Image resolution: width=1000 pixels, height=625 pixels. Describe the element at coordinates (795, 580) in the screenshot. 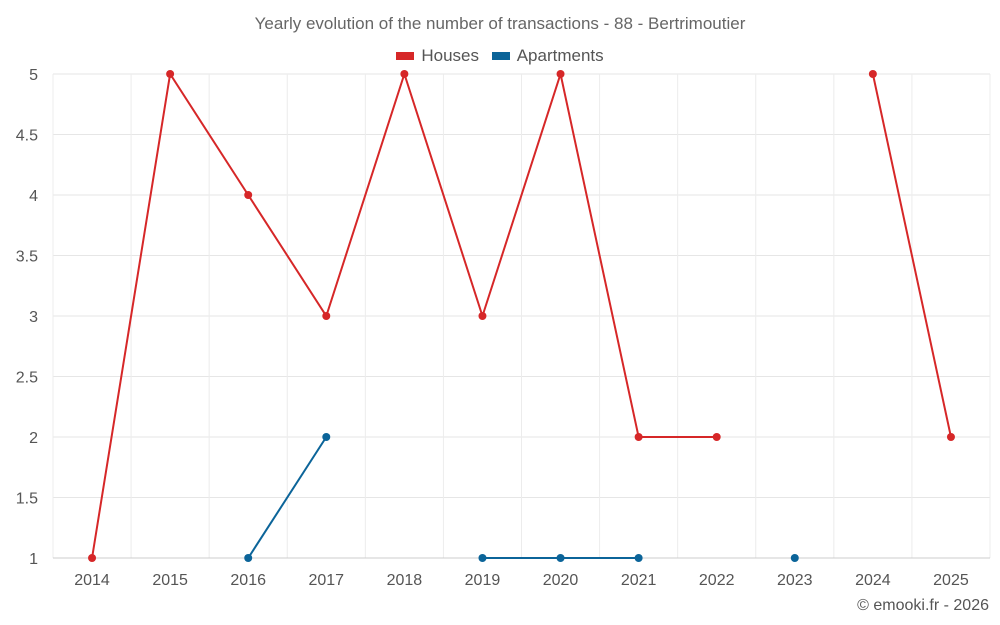

I see `x-tick-label: 2023` at that location.